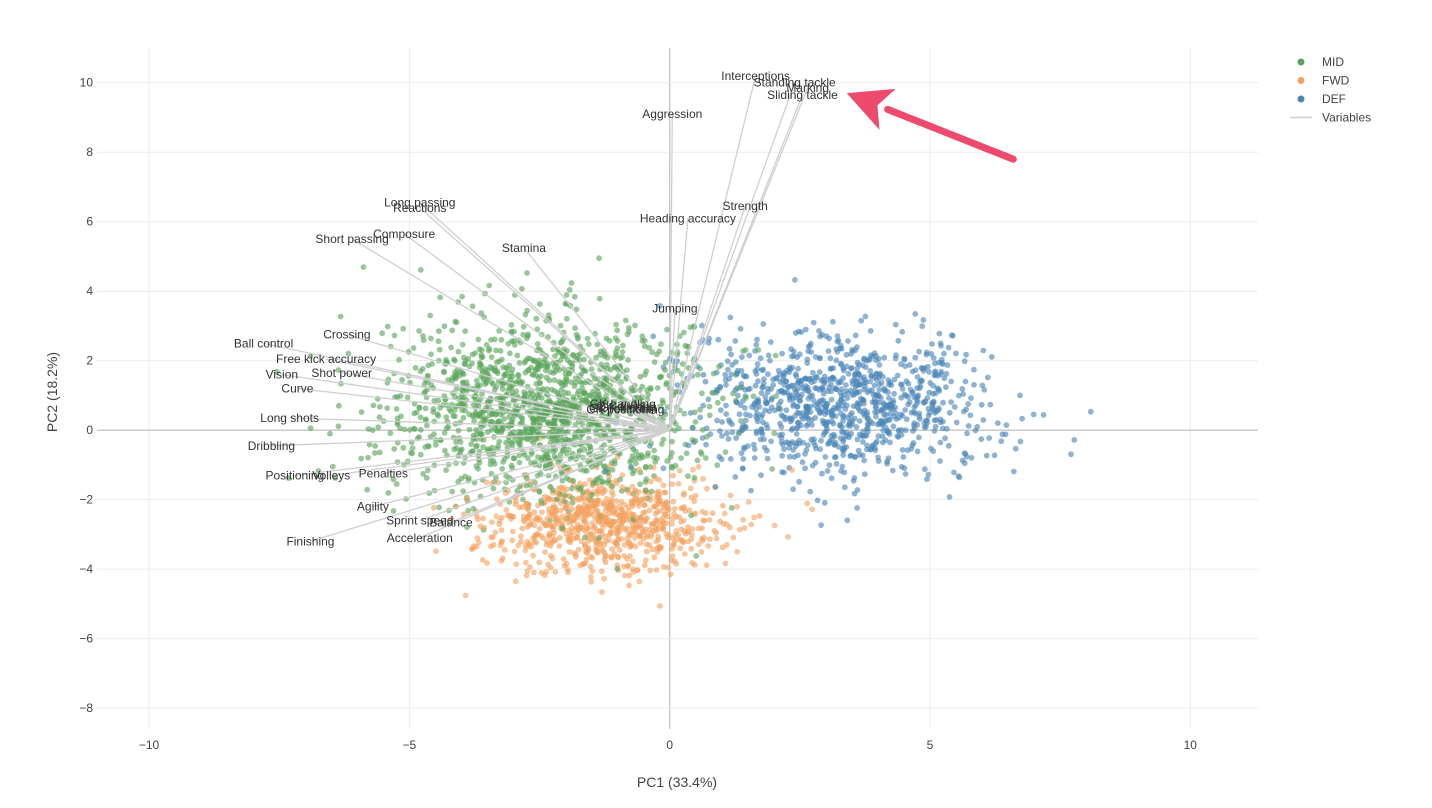 The width and height of the screenshot is (1432, 808). What do you see at coordinates (289, 418) in the screenshot?
I see `label-long-shots: Long shots` at bounding box center [289, 418].